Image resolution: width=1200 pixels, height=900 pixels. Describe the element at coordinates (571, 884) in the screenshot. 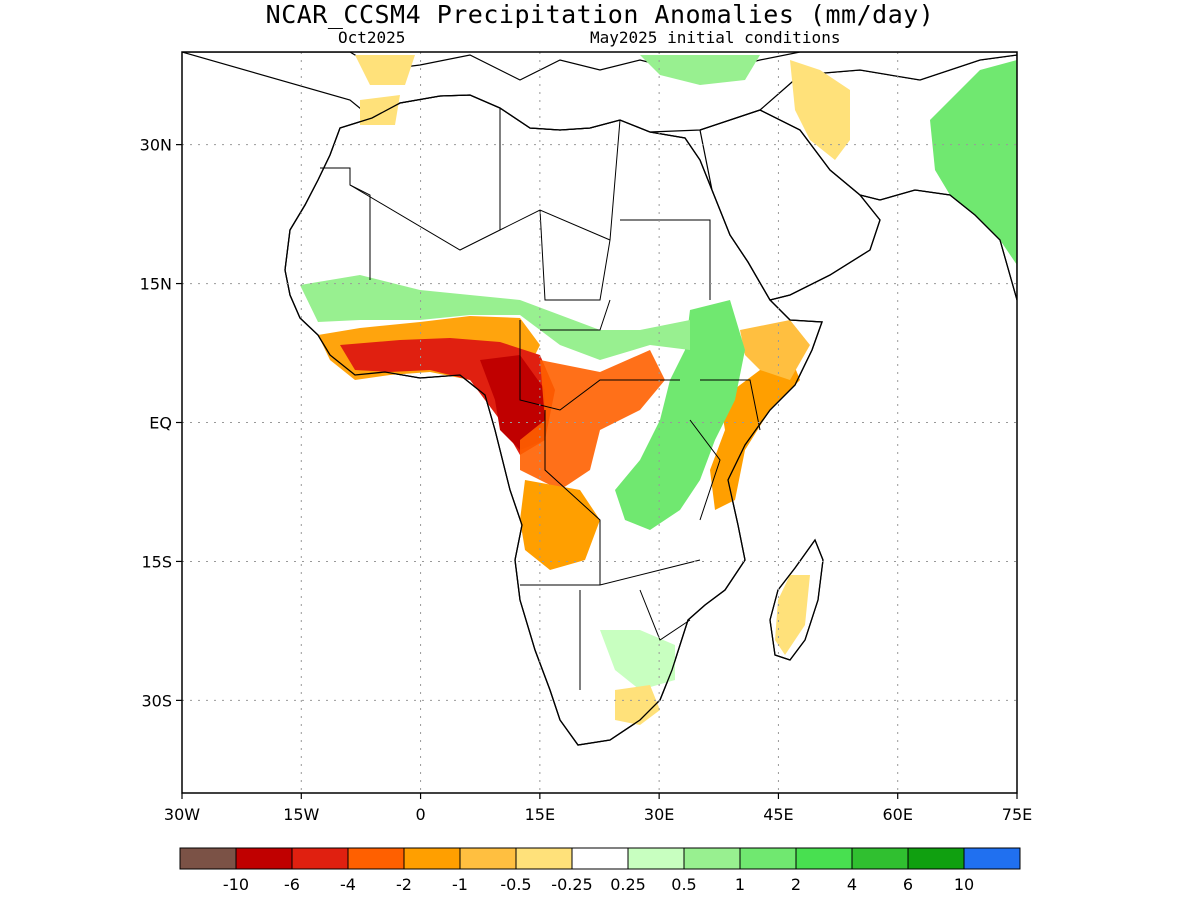

I see `colorbar-label: -0.25` at that location.